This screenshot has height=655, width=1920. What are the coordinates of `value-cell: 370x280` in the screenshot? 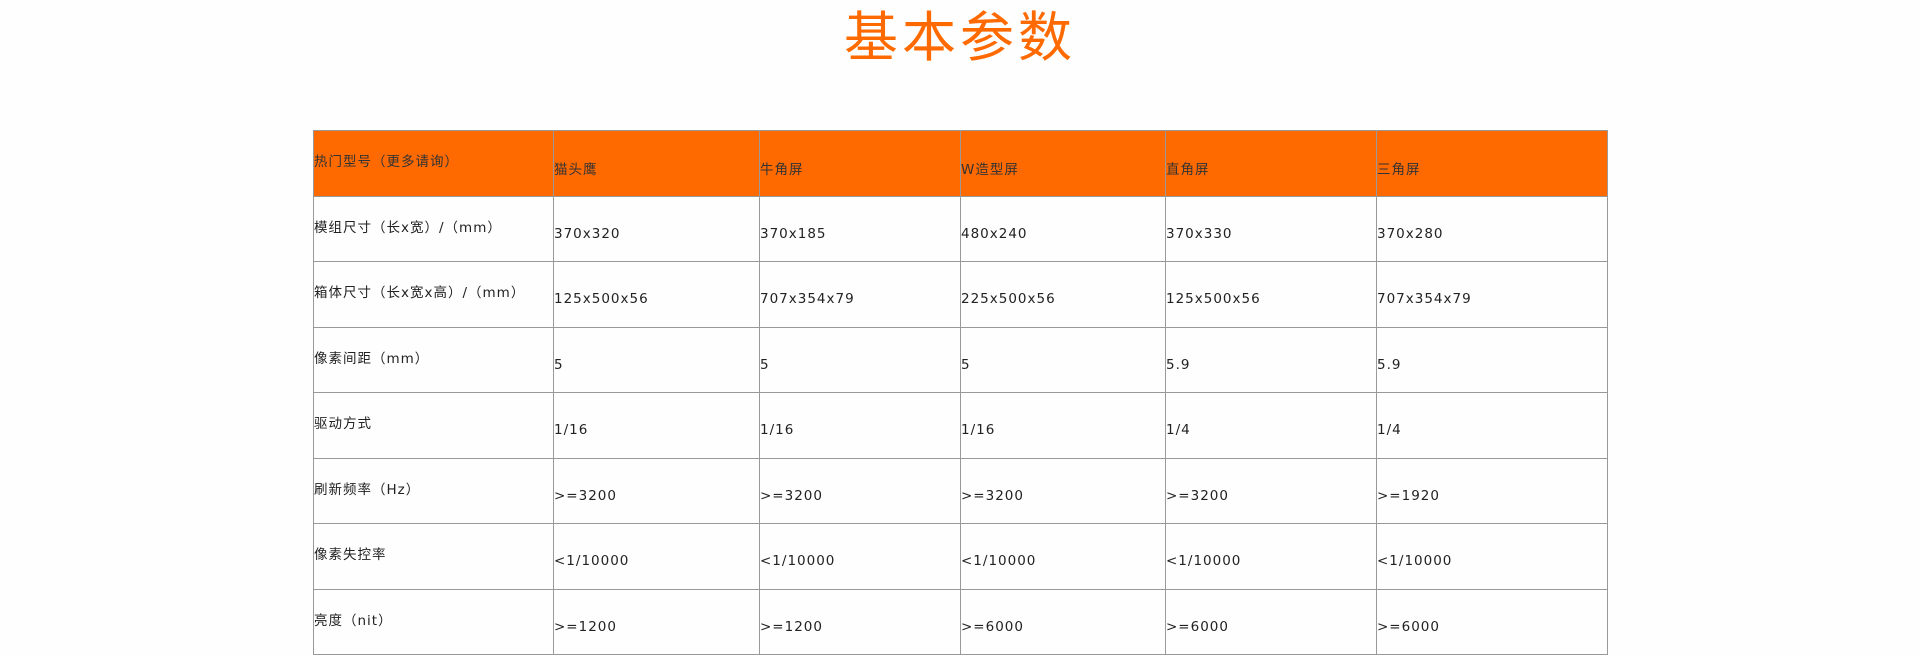 It's located at (1492, 228).